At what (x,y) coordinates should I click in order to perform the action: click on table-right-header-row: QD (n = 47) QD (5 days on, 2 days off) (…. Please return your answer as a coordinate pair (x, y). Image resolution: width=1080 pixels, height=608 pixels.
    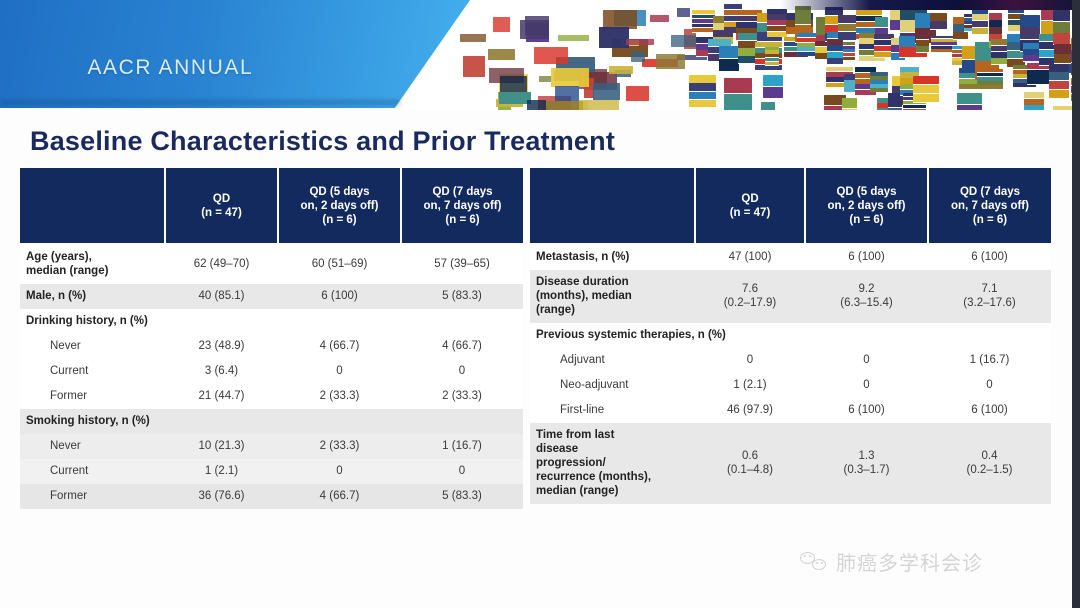
    Looking at the image, I should click on (790, 206).